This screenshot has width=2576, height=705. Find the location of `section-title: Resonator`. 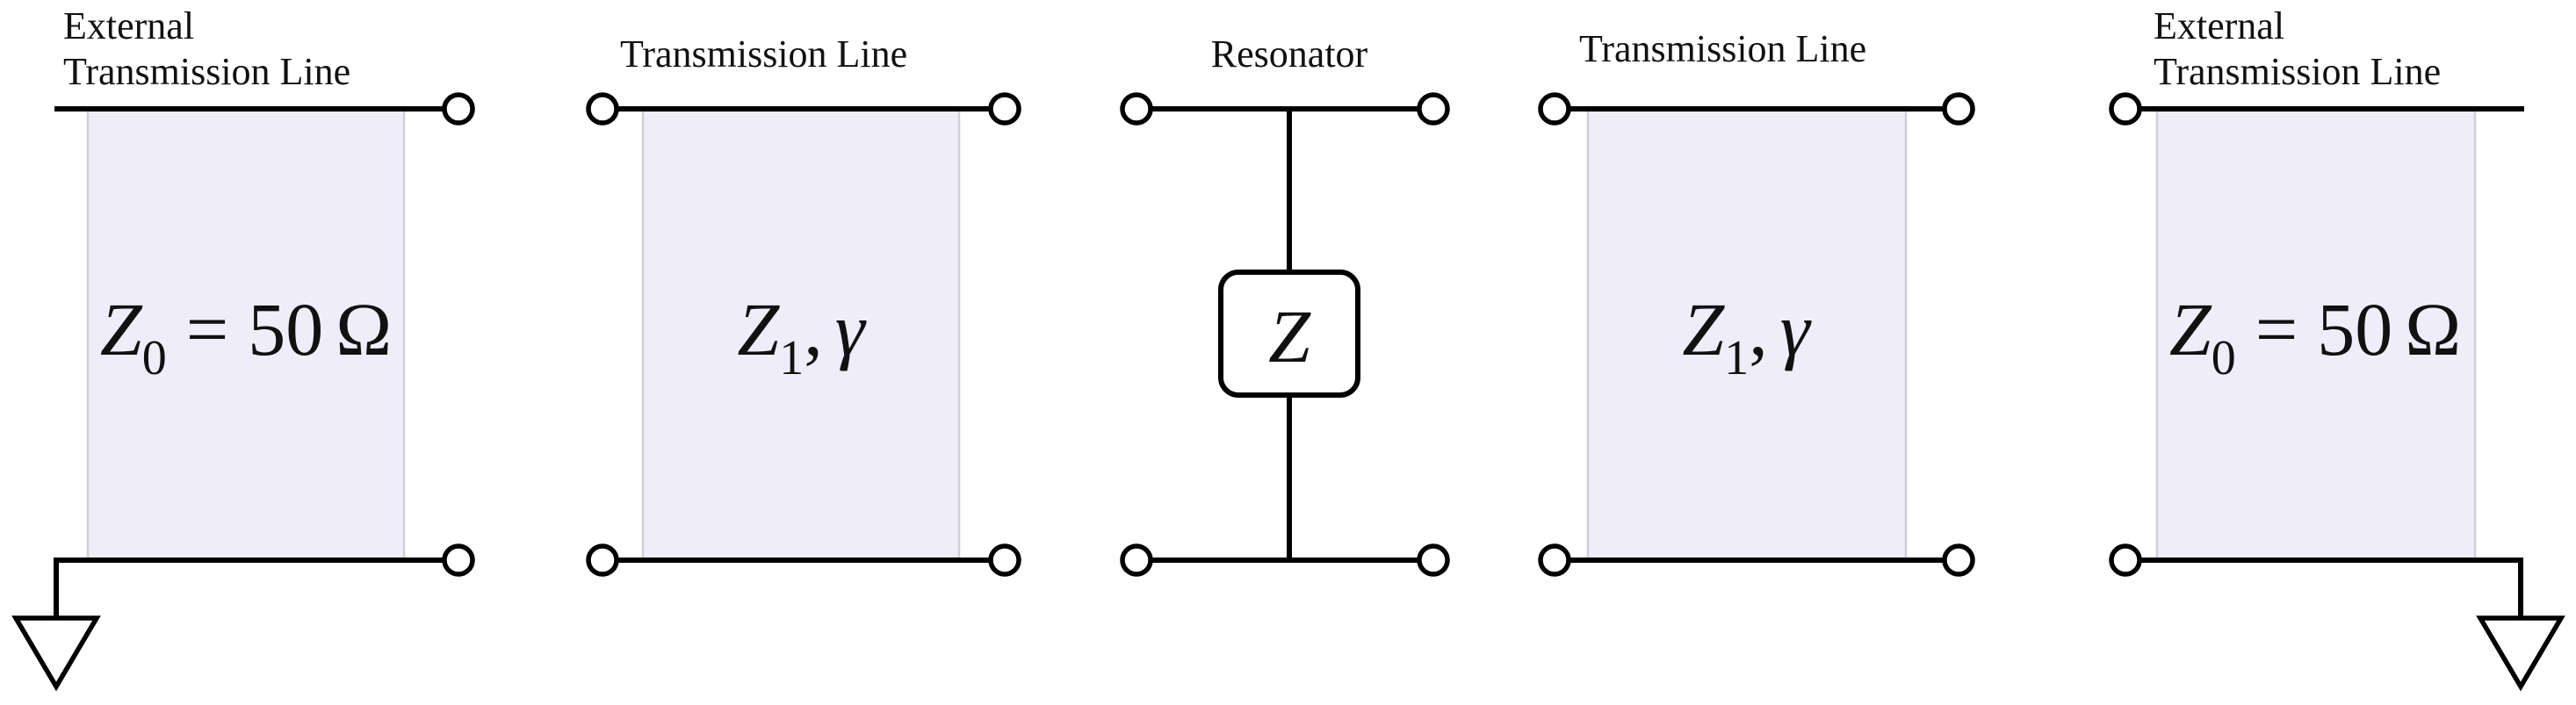

section-title: Resonator is located at coordinates (1289, 54).